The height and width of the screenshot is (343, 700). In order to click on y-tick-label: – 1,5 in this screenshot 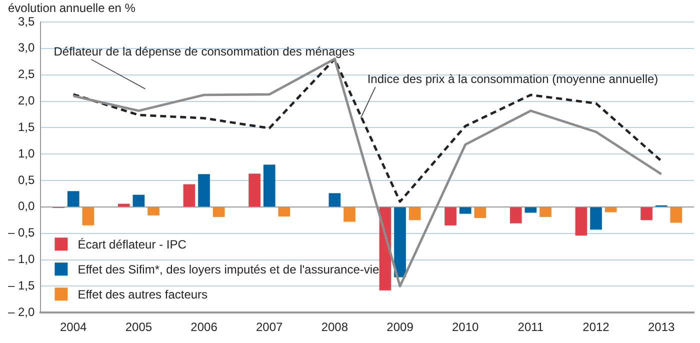, I will do `click(21, 285)`.